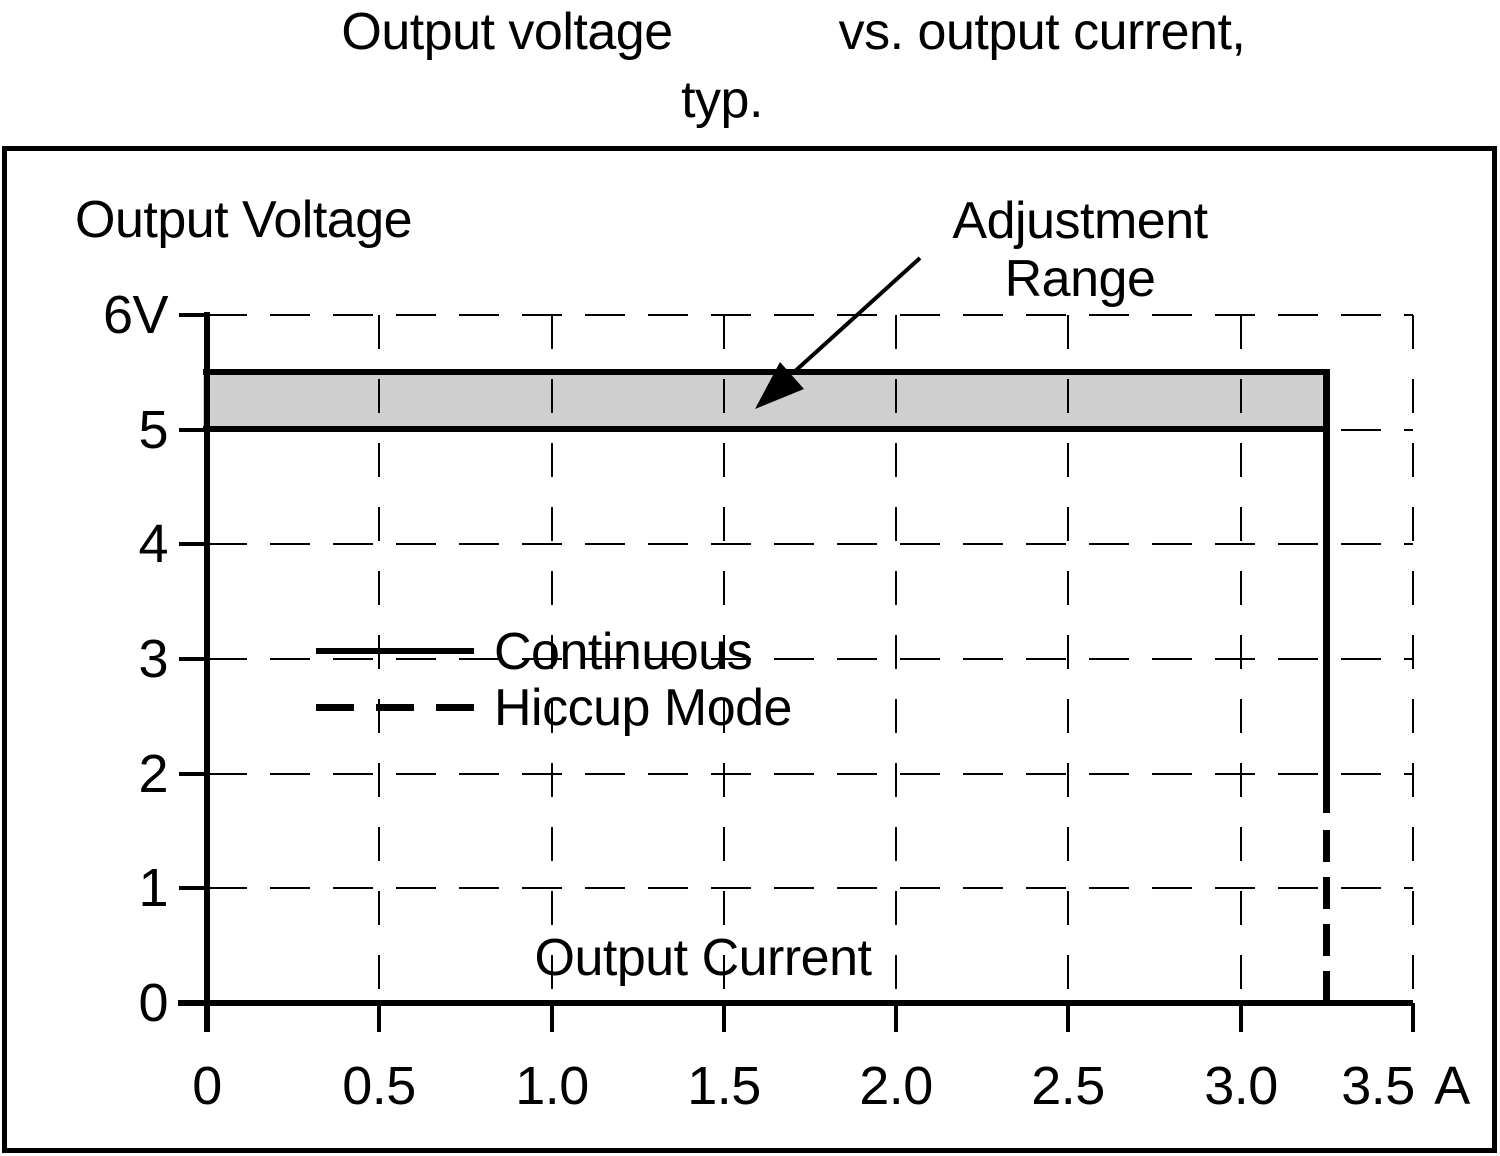 The image size is (1500, 1156). What do you see at coordinates (703, 958) in the screenshot?
I see `x-axis-title: Output Current` at bounding box center [703, 958].